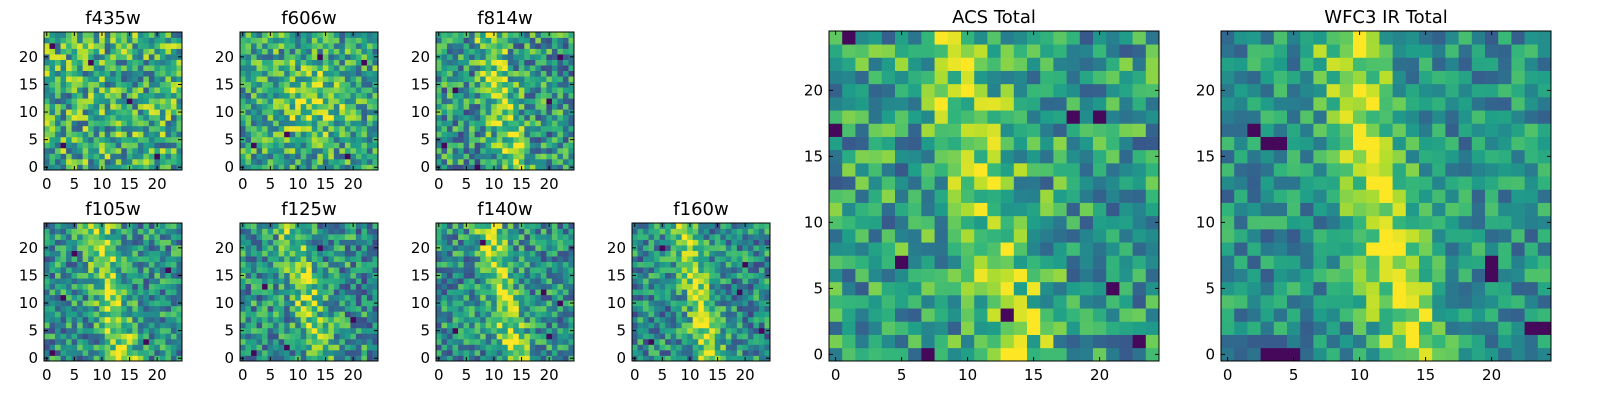 This screenshot has width=1600, height=400. I want to click on x-tick-label: 0, so click(47, 184).